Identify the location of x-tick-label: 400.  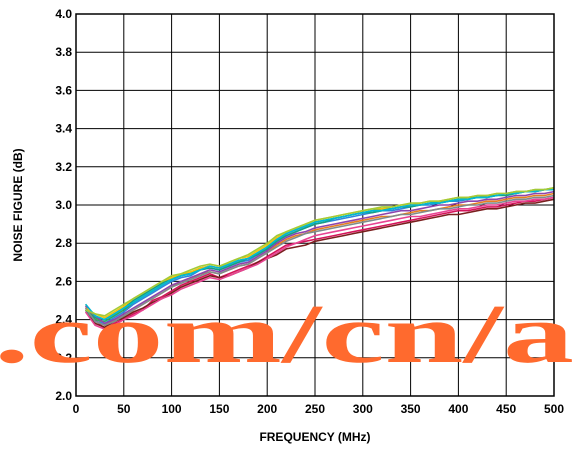
(458, 409).